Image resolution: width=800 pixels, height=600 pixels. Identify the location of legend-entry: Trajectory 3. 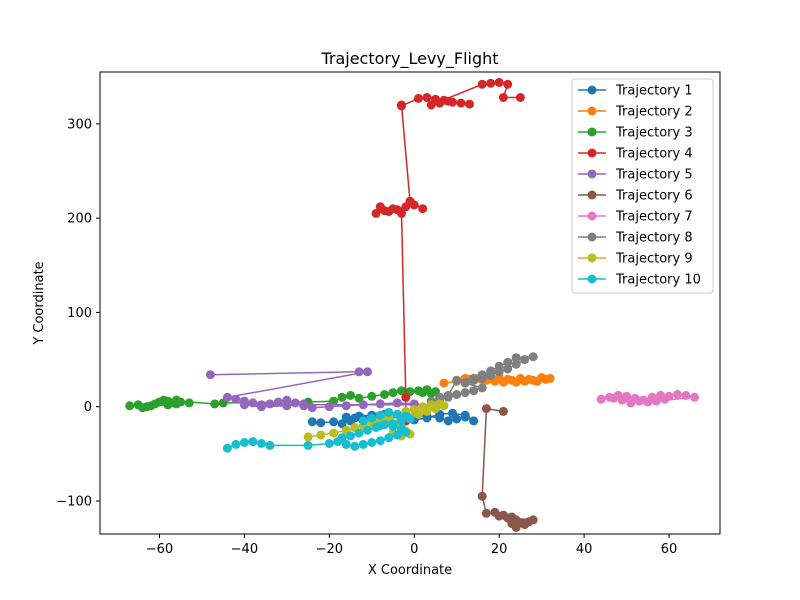
(635, 133).